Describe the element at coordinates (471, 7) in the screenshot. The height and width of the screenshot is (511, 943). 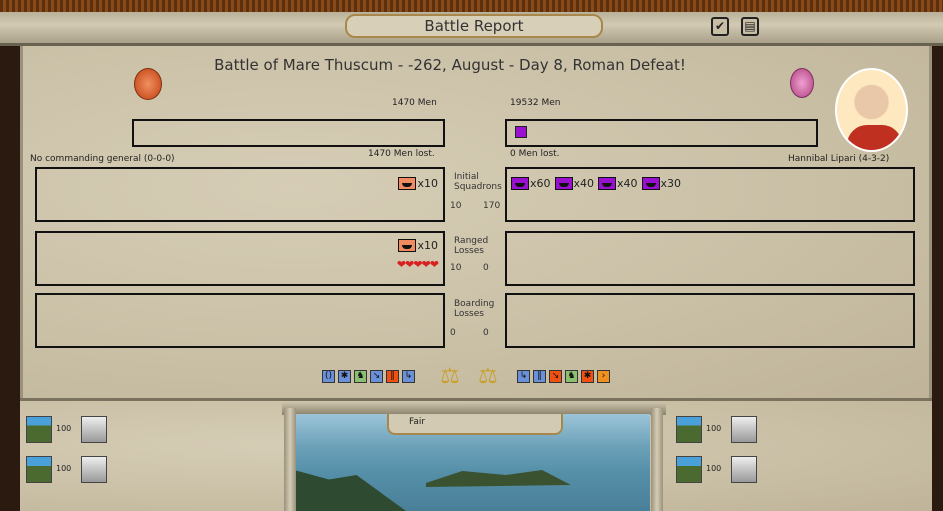
I see `top-border` at that location.